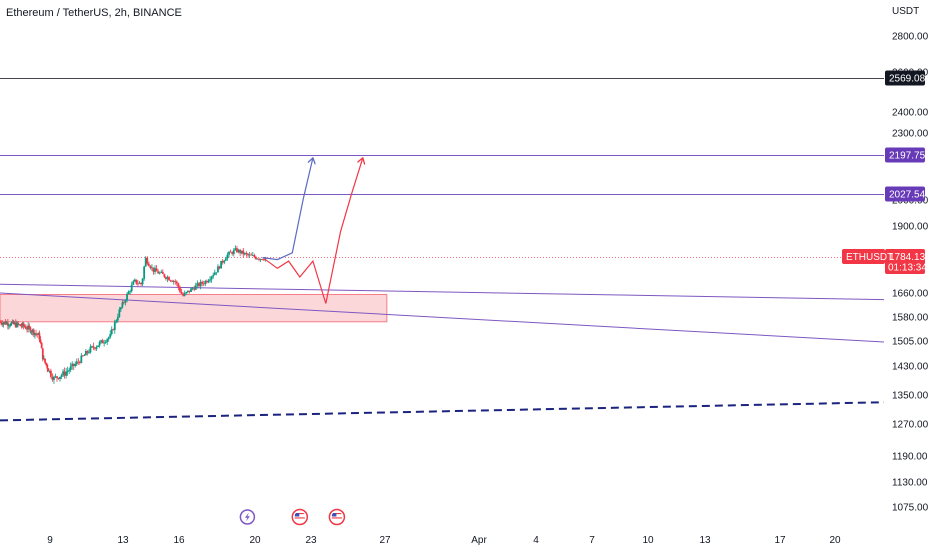  I want to click on price-tick-label: 2400.00, so click(910, 113).